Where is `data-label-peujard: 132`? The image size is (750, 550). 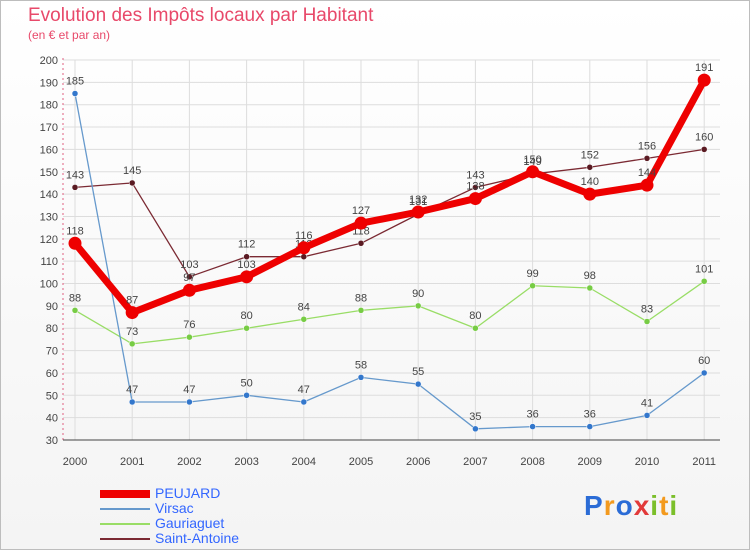 data-label-peujard: 132 is located at coordinates (418, 200).